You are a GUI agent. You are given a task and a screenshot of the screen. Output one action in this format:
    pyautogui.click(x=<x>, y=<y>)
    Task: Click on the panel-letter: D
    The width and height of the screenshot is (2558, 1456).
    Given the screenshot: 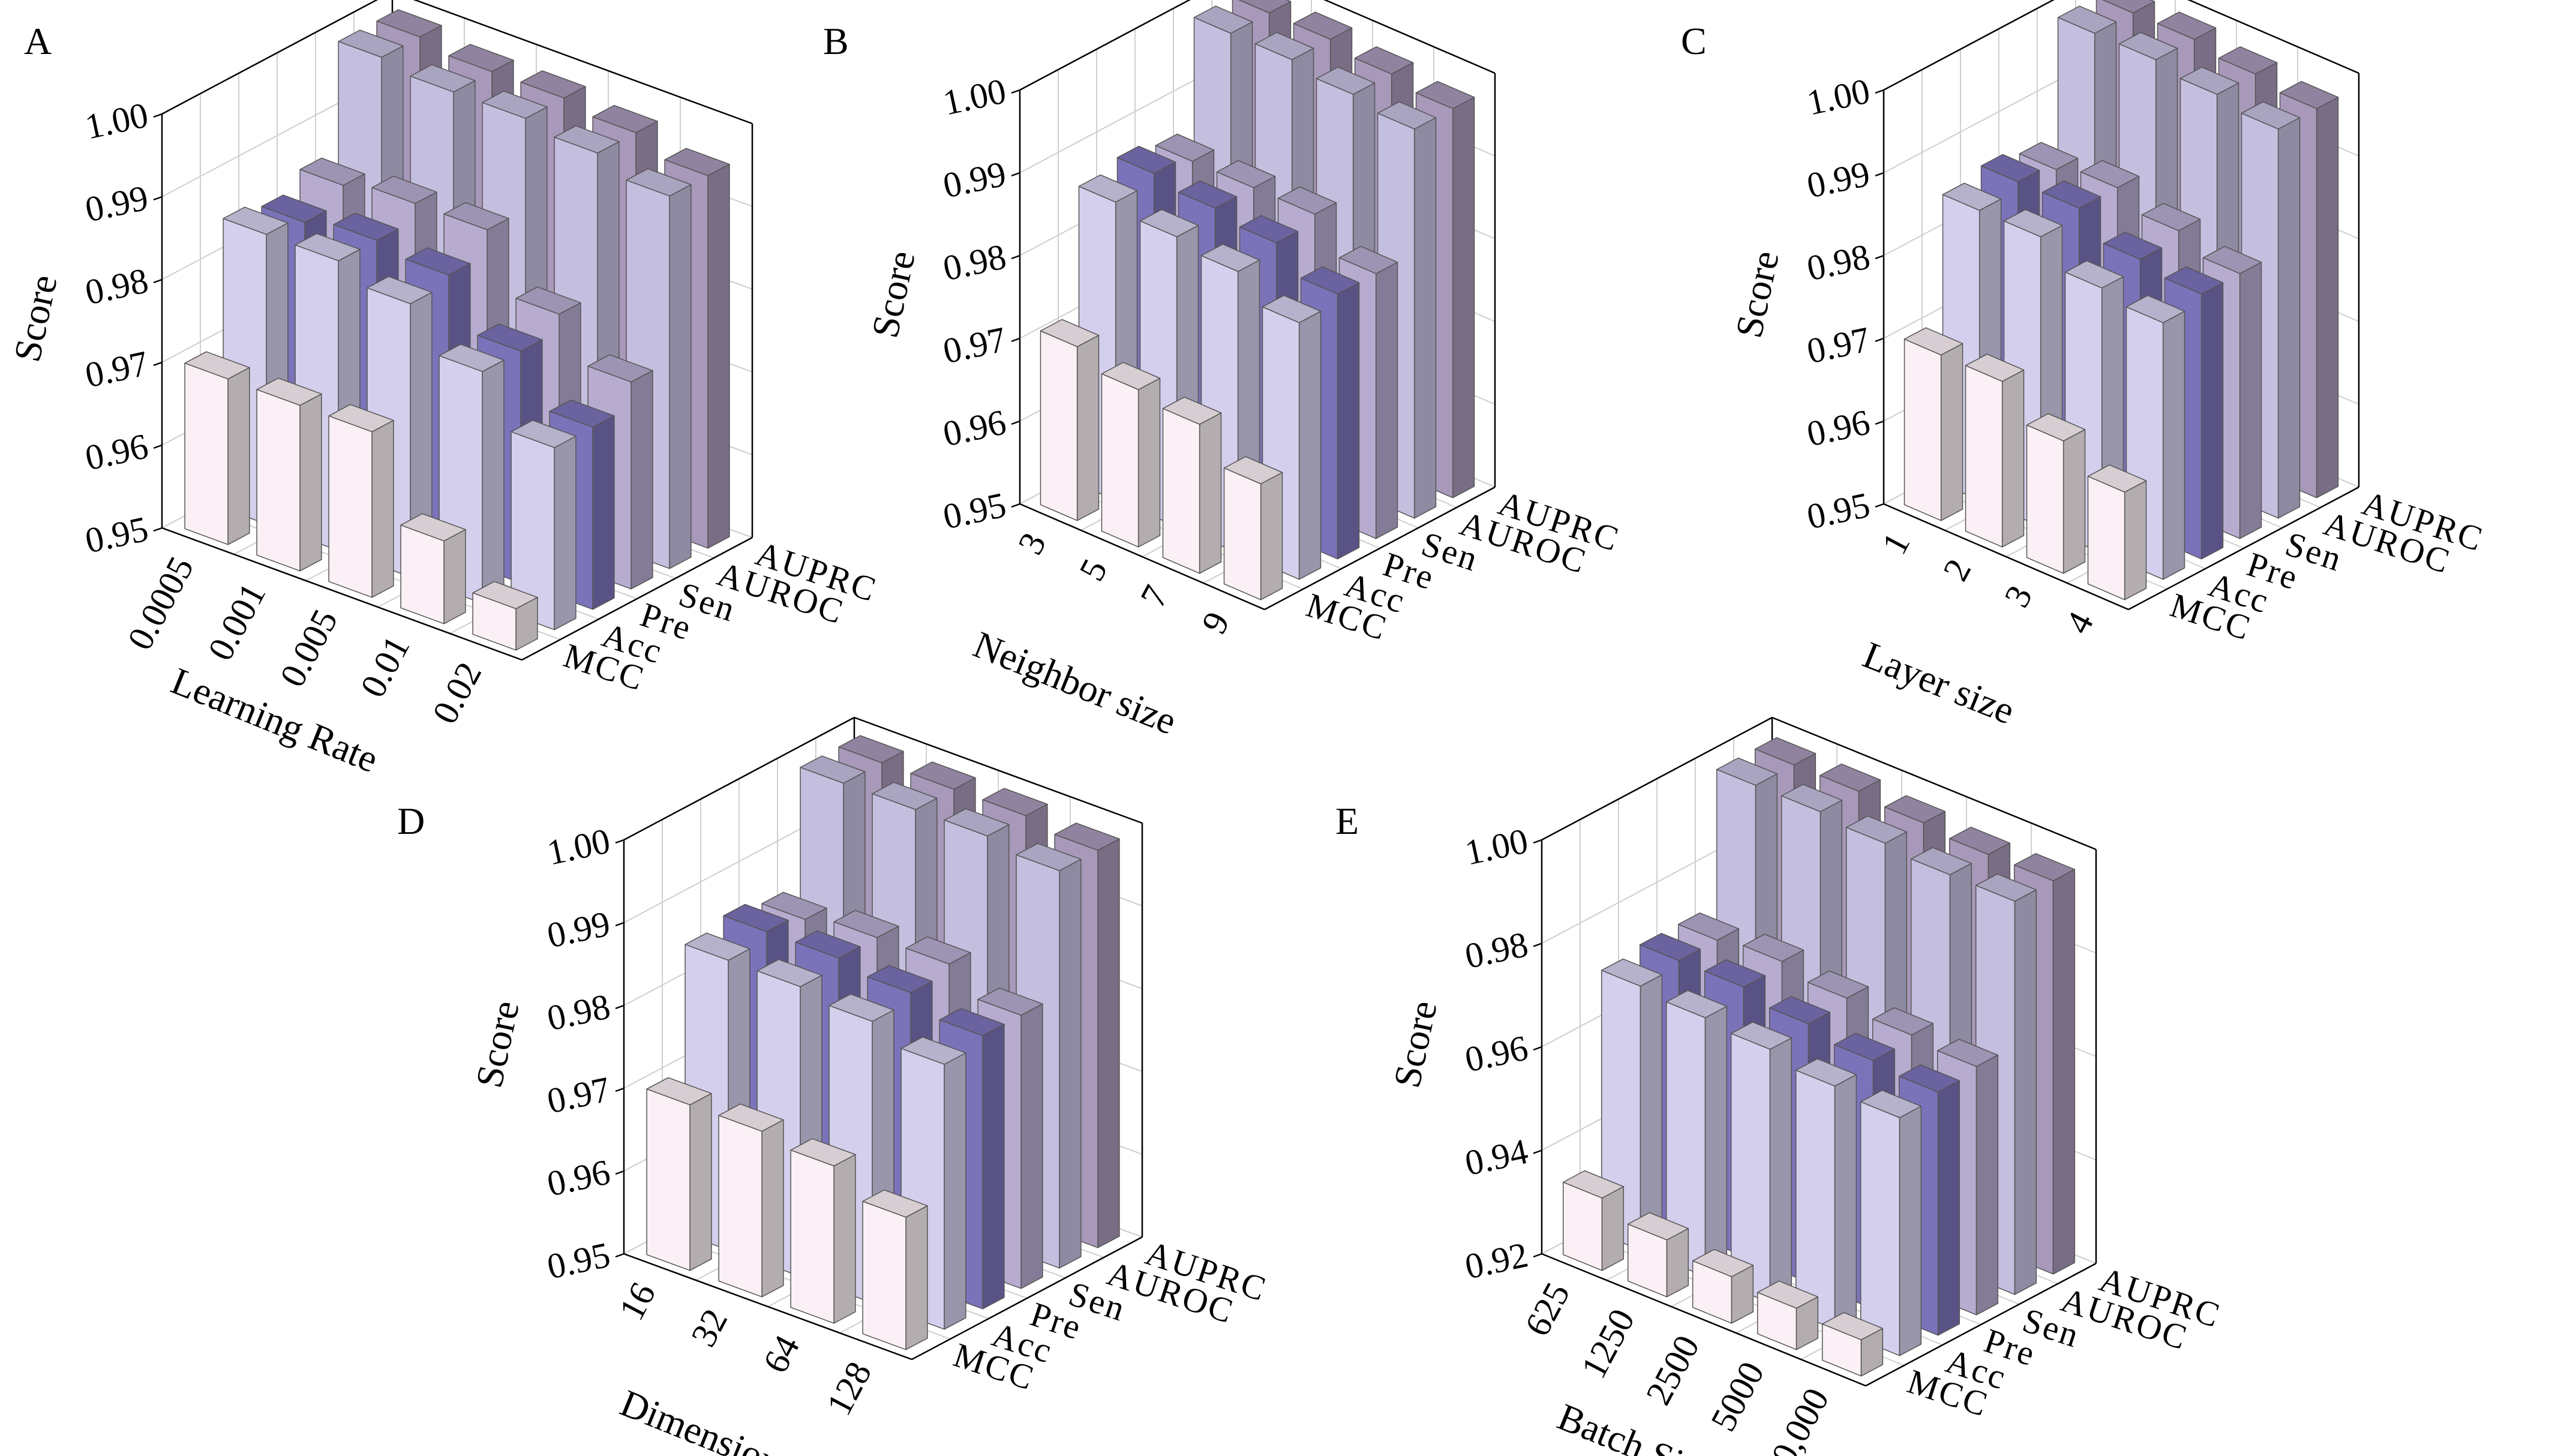 What is the action you would take?
    pyautogui.click(x=411, y=821)
    